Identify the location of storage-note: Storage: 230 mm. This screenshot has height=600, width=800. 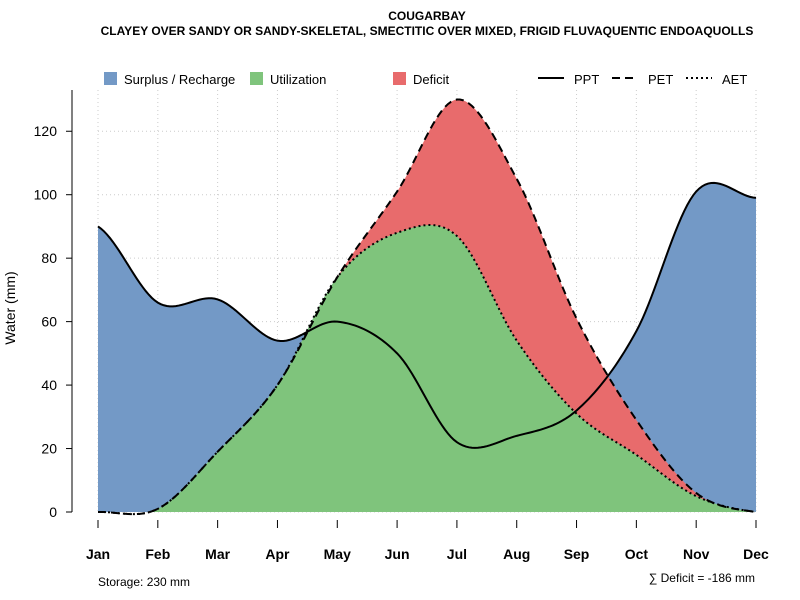
(144, 582).